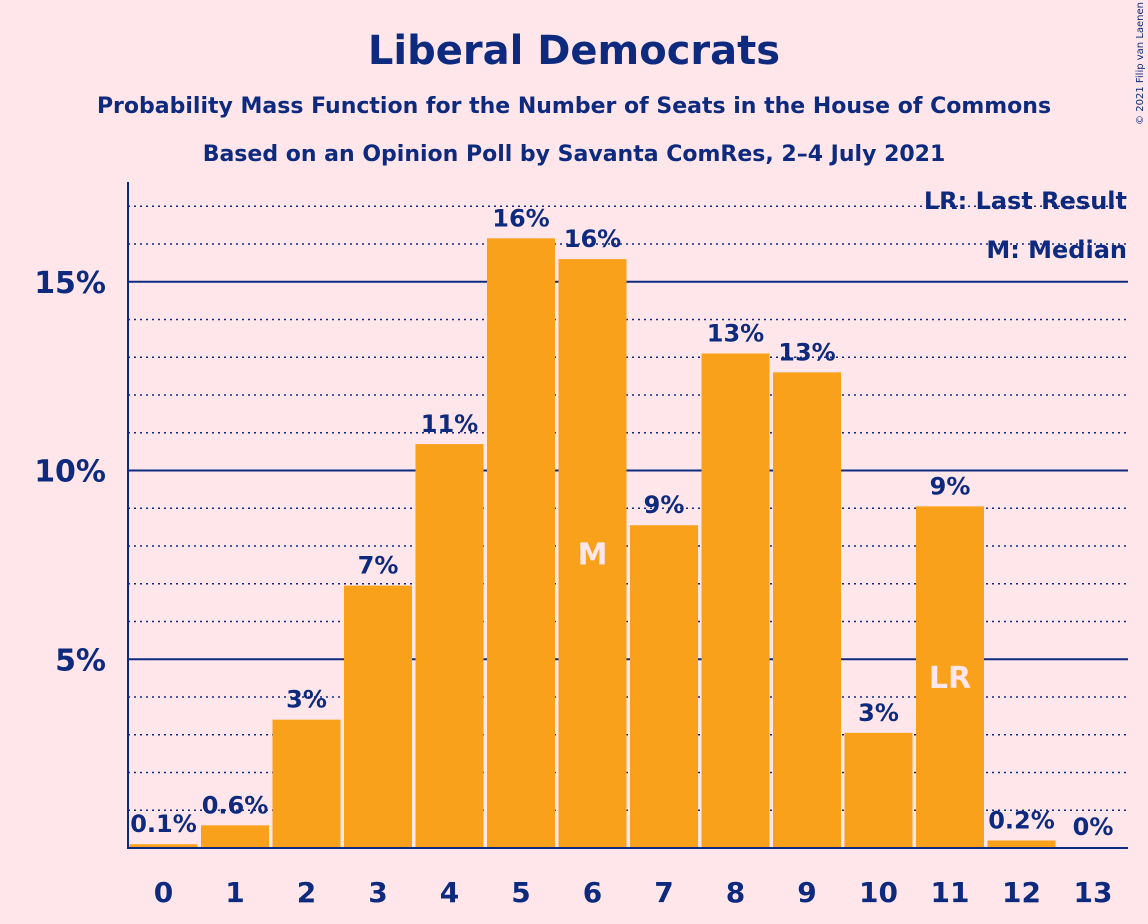 The width and height of the screenshot is (1148, 924). I want to click on legend-last-result: LR: Last Result, so click(1025, 201).